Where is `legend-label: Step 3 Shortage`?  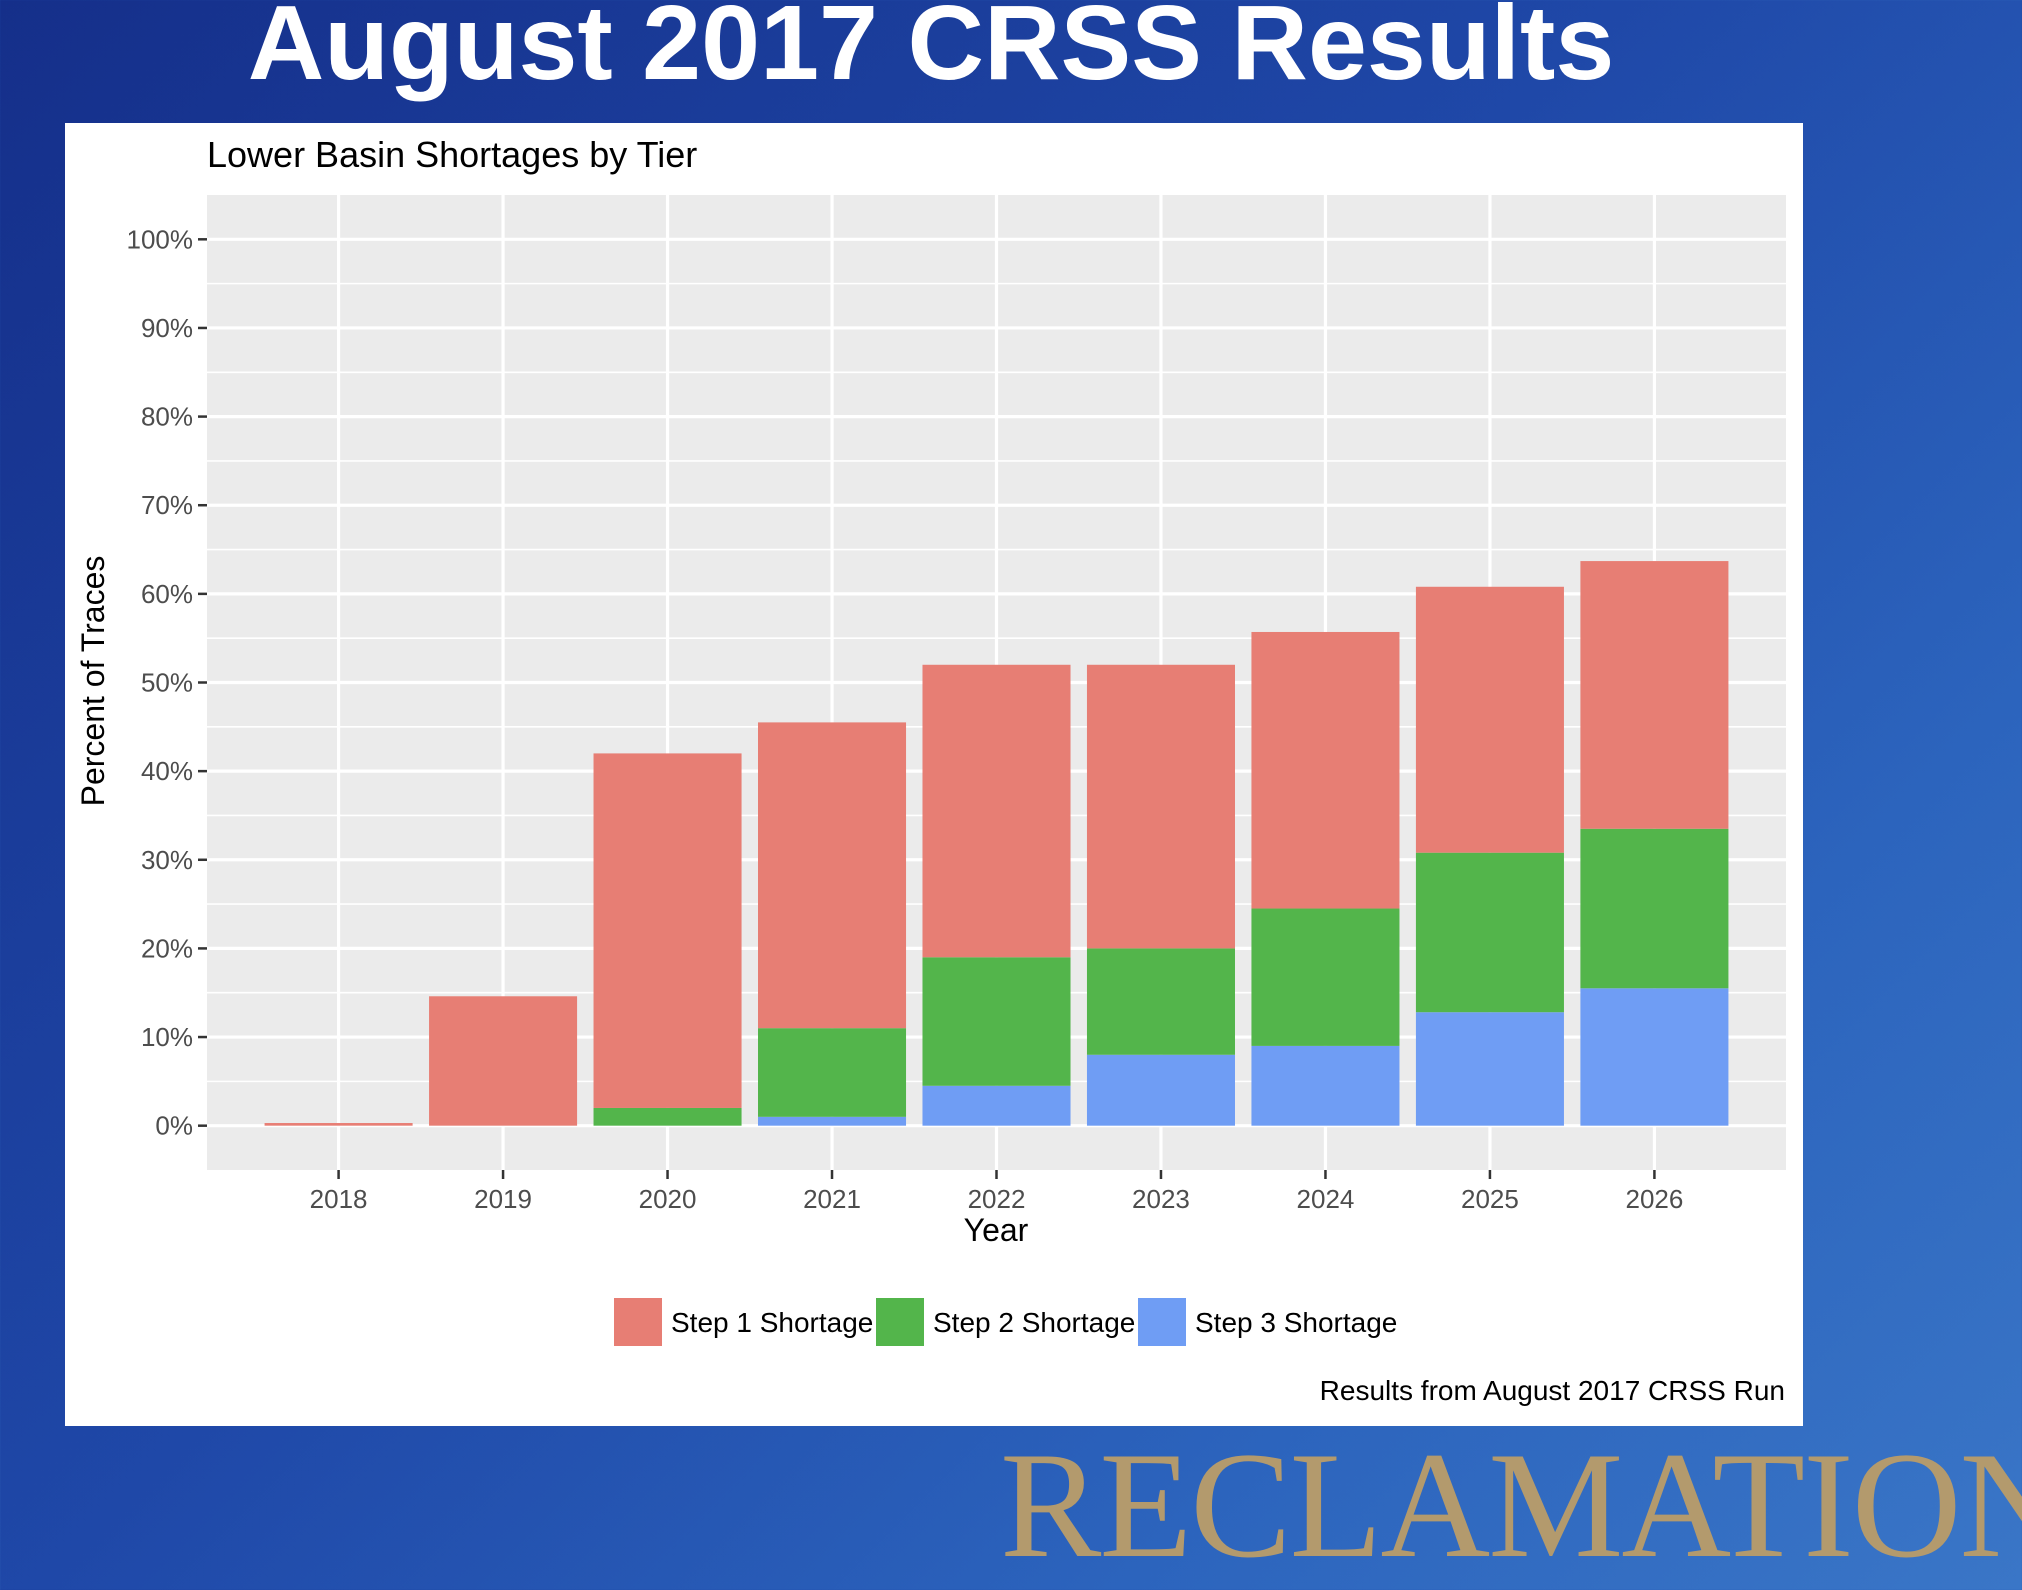 legend-label: Step 3 Shortage is located at coordinates (1296, 1322).